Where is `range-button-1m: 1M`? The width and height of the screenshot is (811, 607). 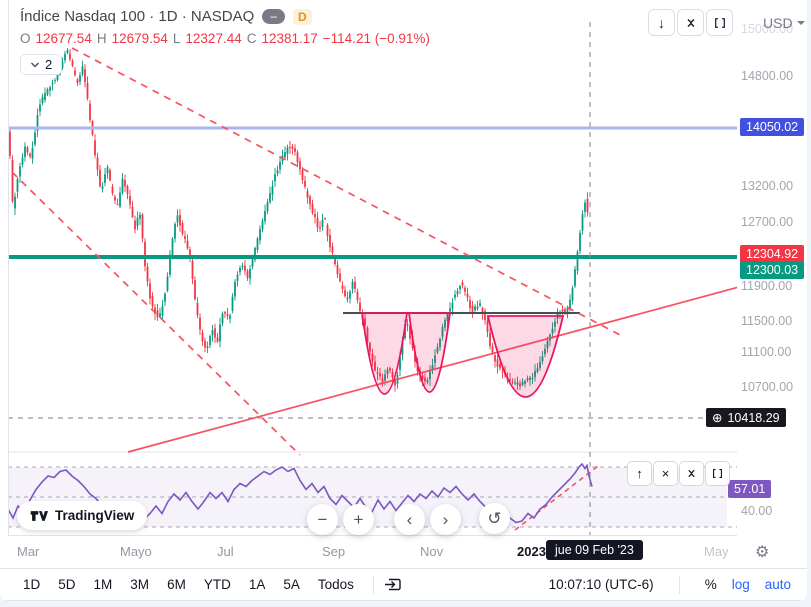 range-button-1m: 1M is located at coordinates (103, 584).